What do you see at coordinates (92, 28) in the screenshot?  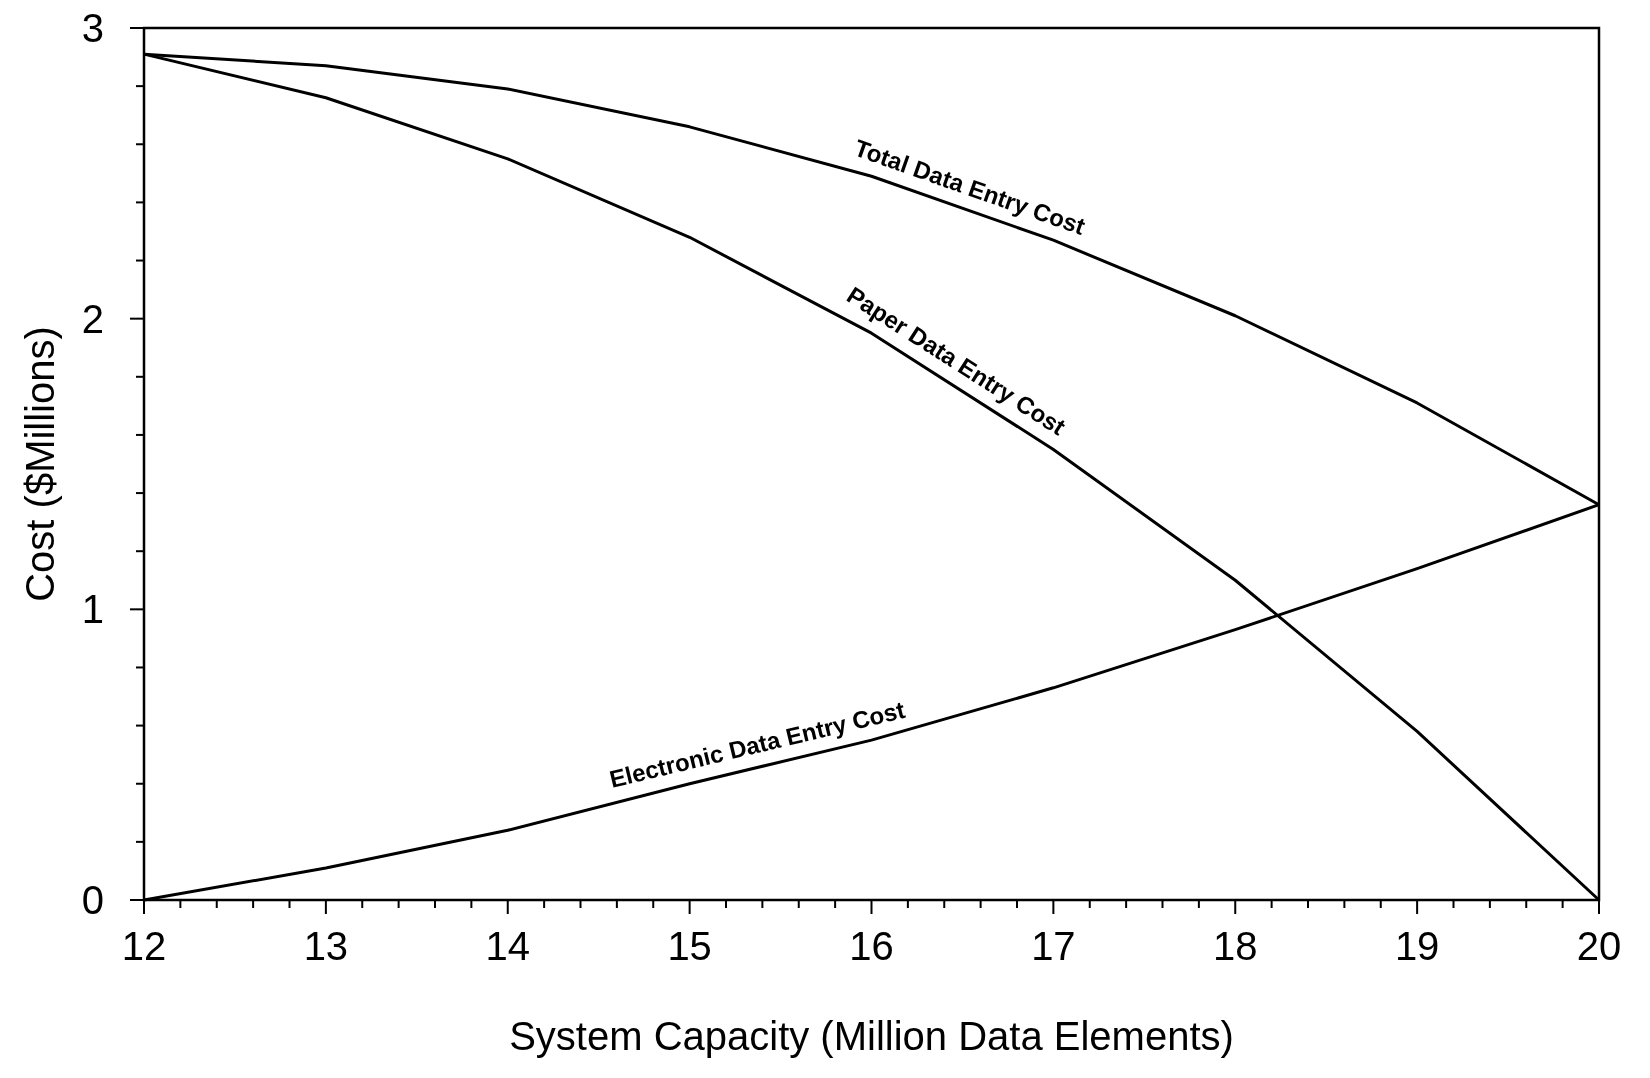 I see `y-tick-label: 3` at bounding box center [92, 28].